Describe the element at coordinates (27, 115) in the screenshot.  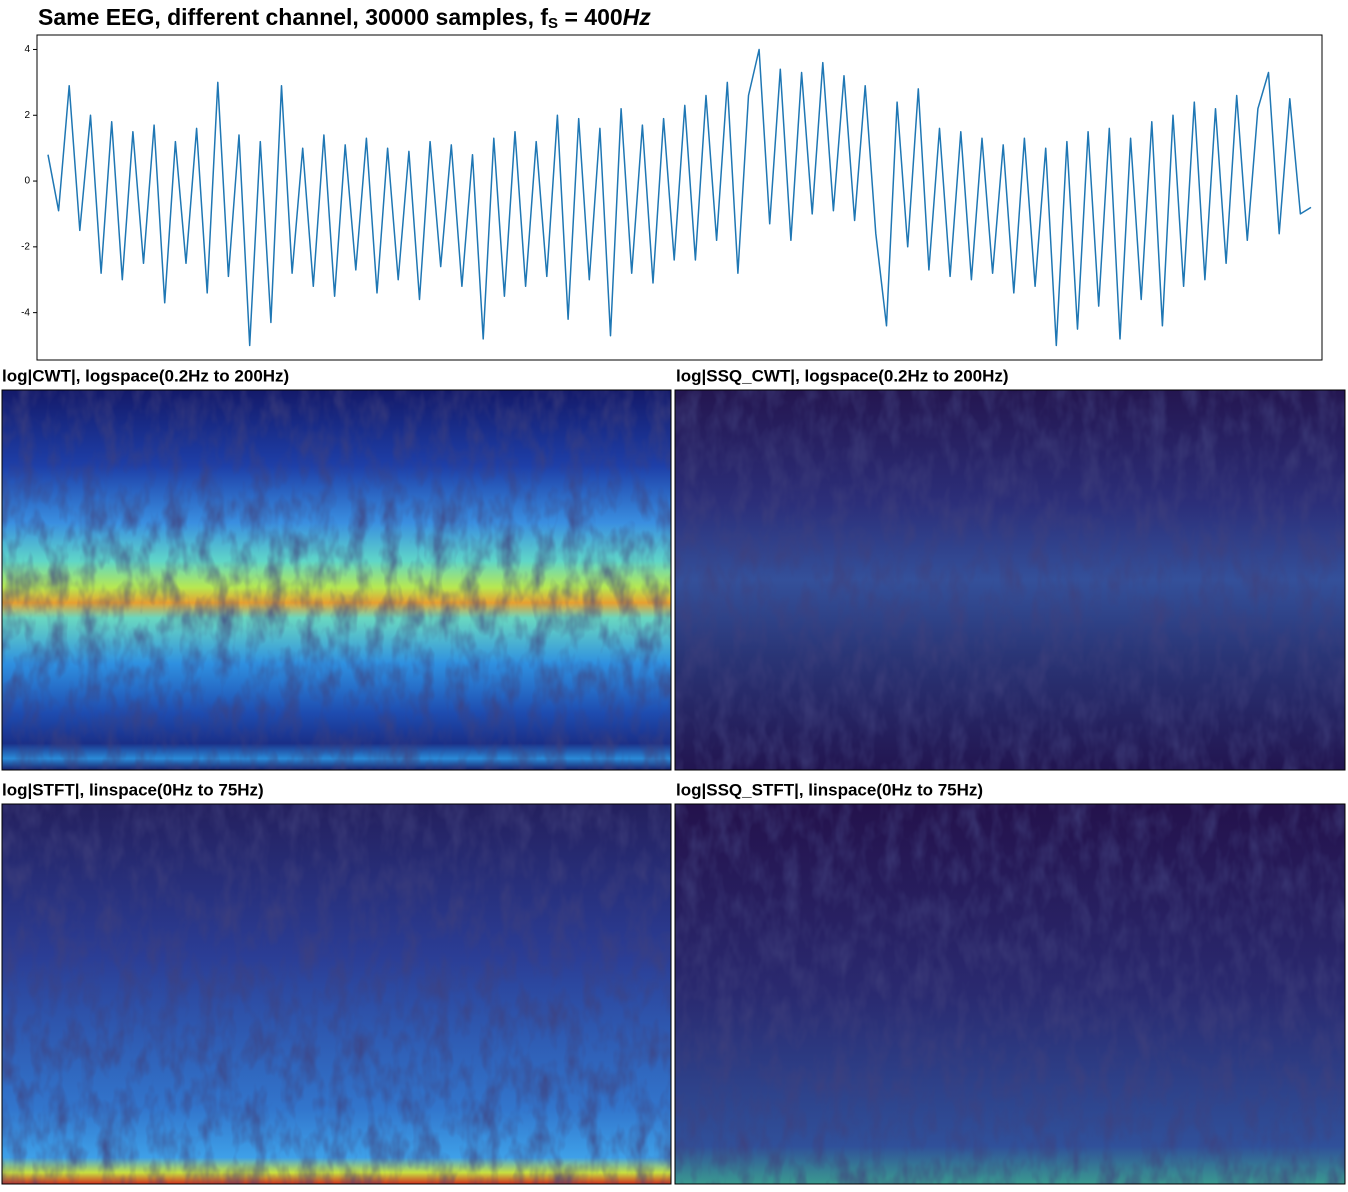
I see `y-tick-label: 2` at that location.